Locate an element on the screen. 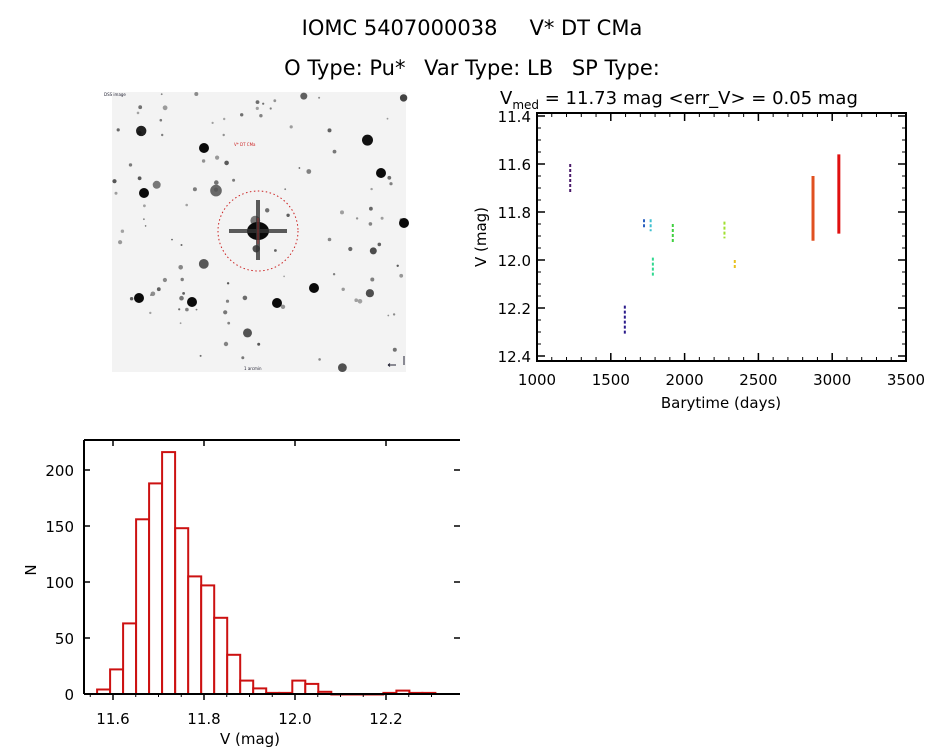 This screenshot has width=944, height=747. y-tick-label: 0 is located at coordinates (69, 695).